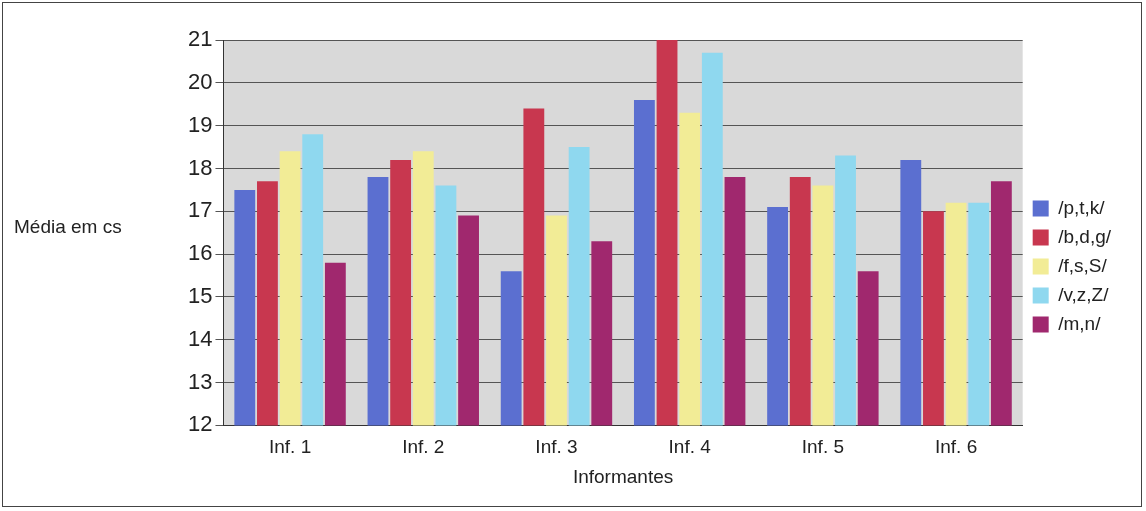 The width and height of the screenshot is (1146, 511). Describe the element at coordinates (200, 338) in the screenshot. I see `y-tick-label: 14` at that location.